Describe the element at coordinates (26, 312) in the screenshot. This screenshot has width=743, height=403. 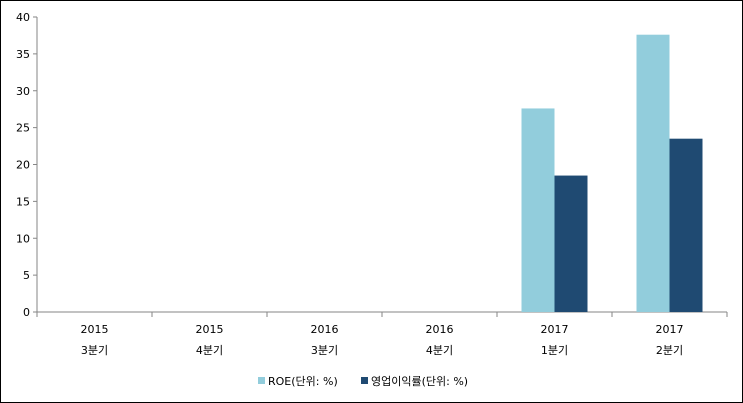
I see `y-tick-label: 0` at that location.